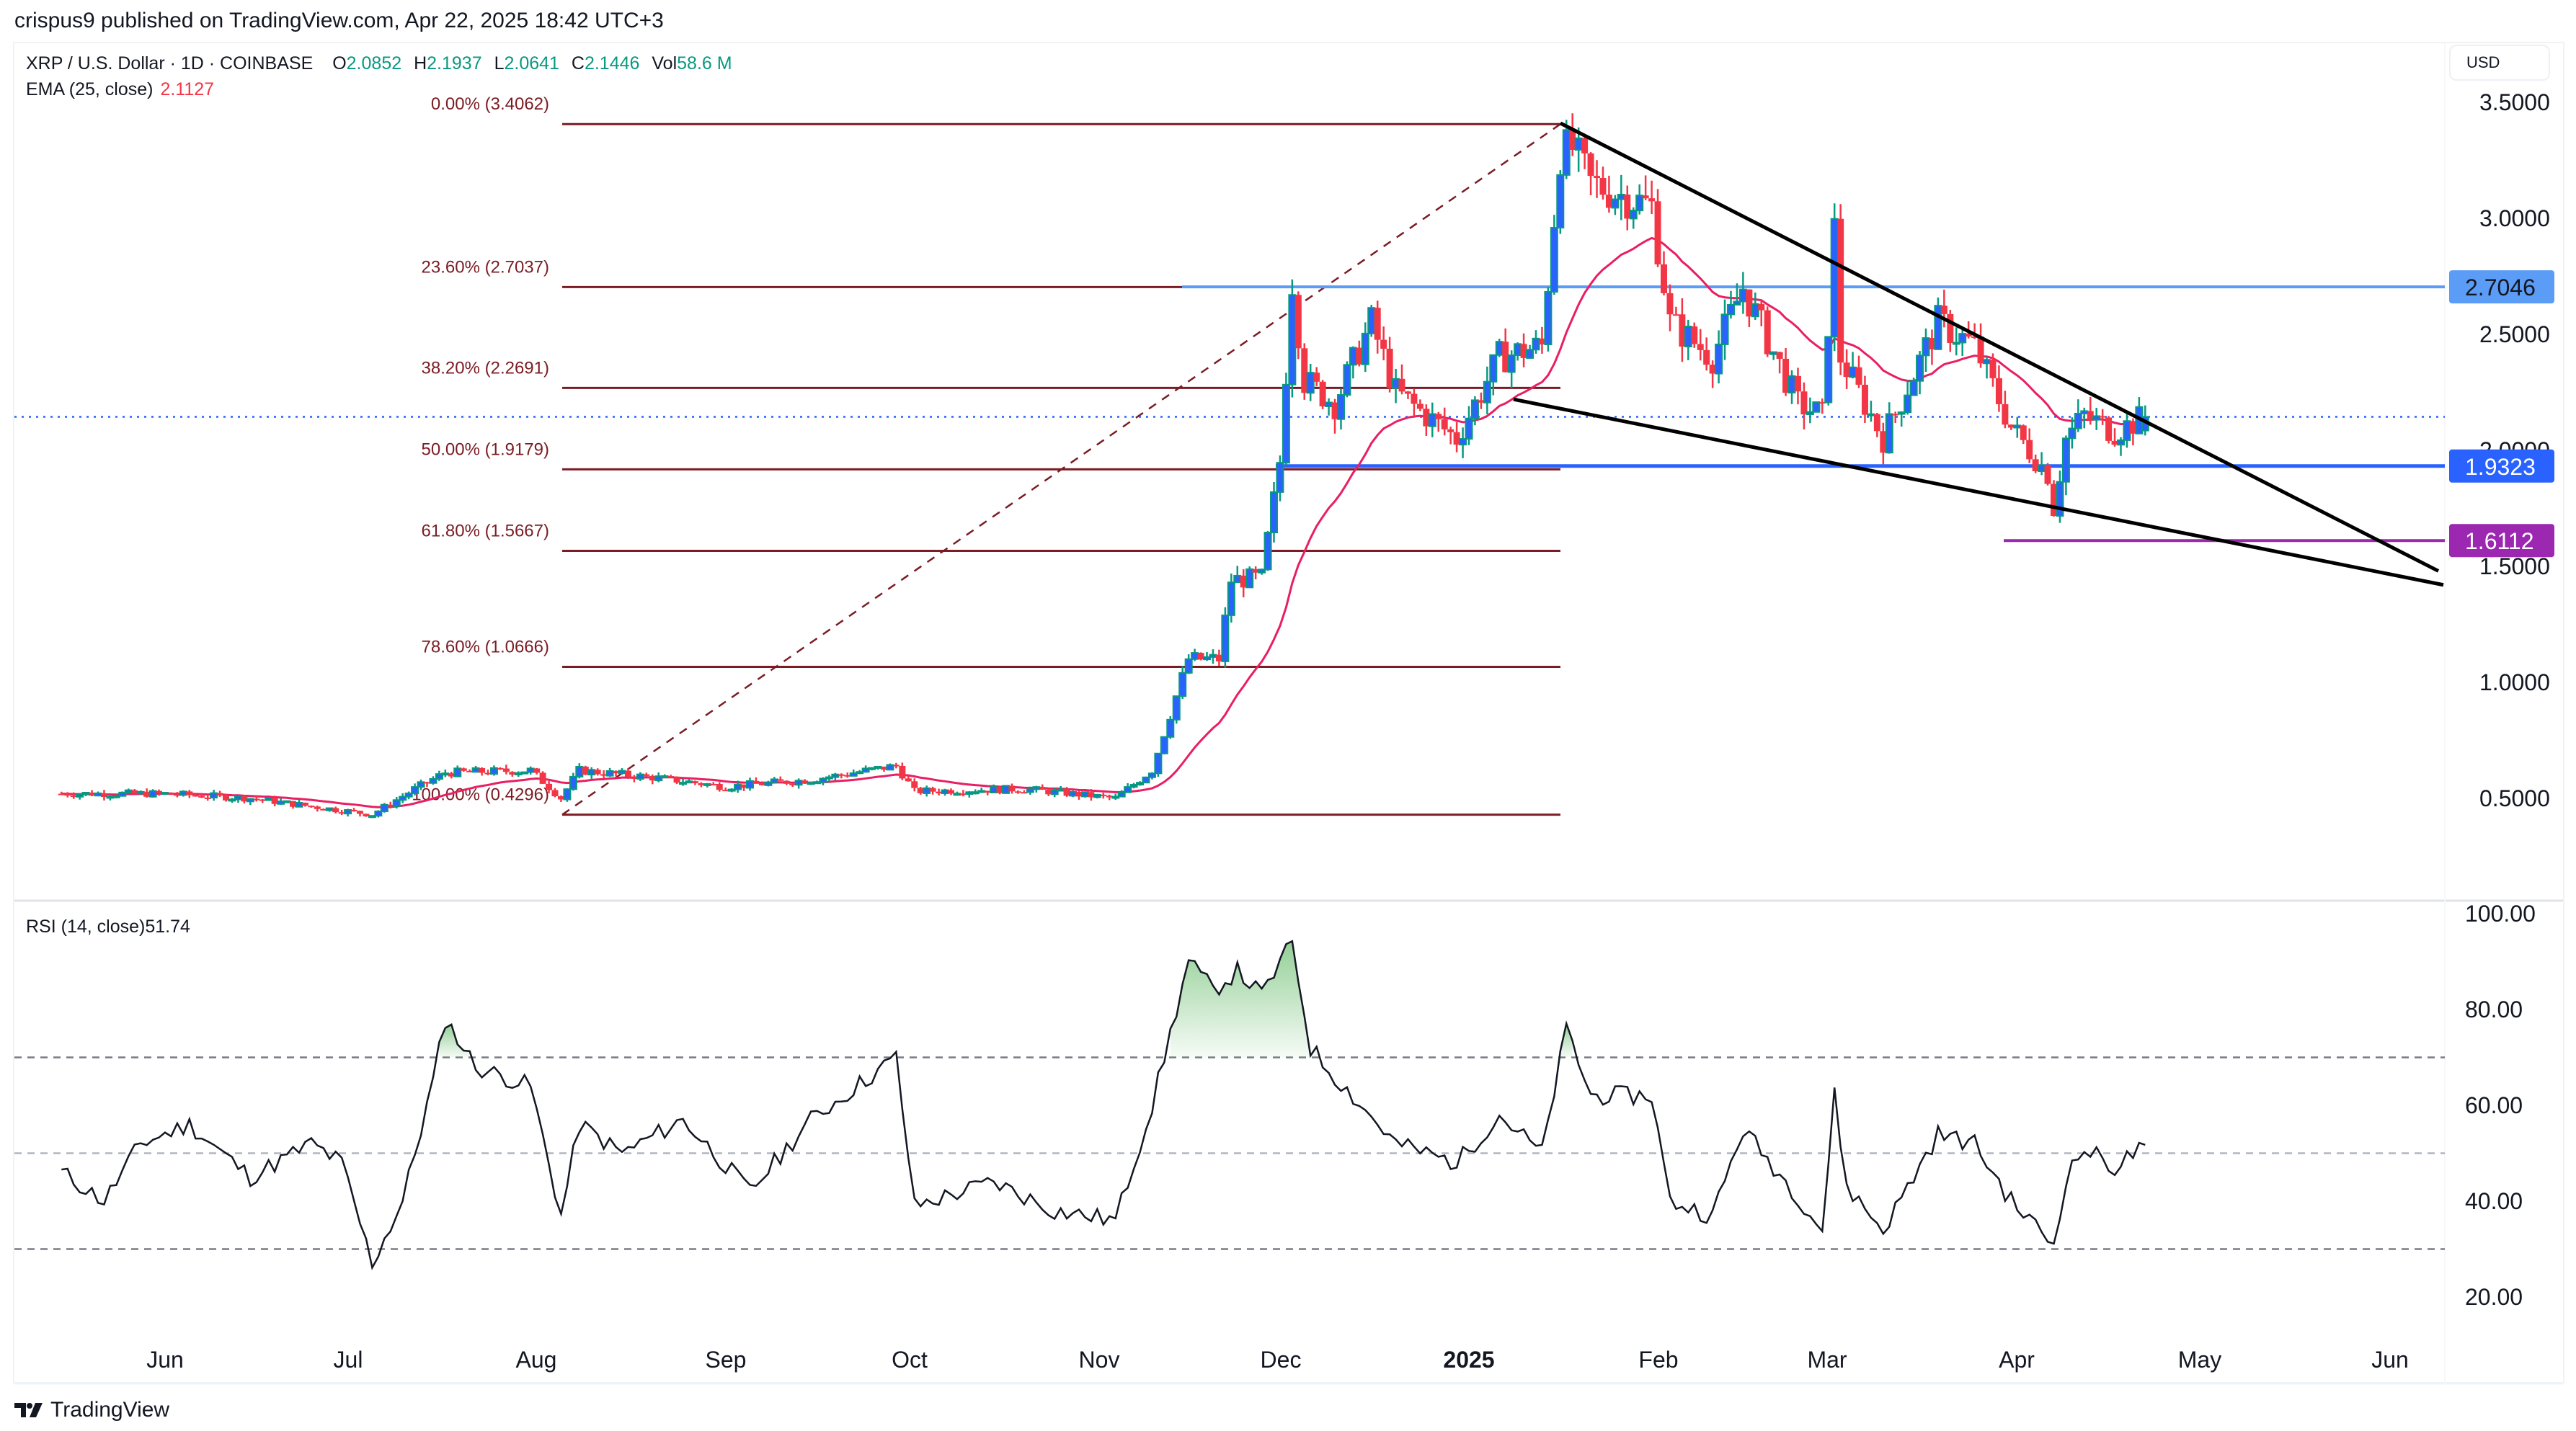 The width and height of the screenshot is (2576, 1431). Describe the element at coordinates (536, 1360) in the screenshot. I see `time-tick-label: Aug` at that location.